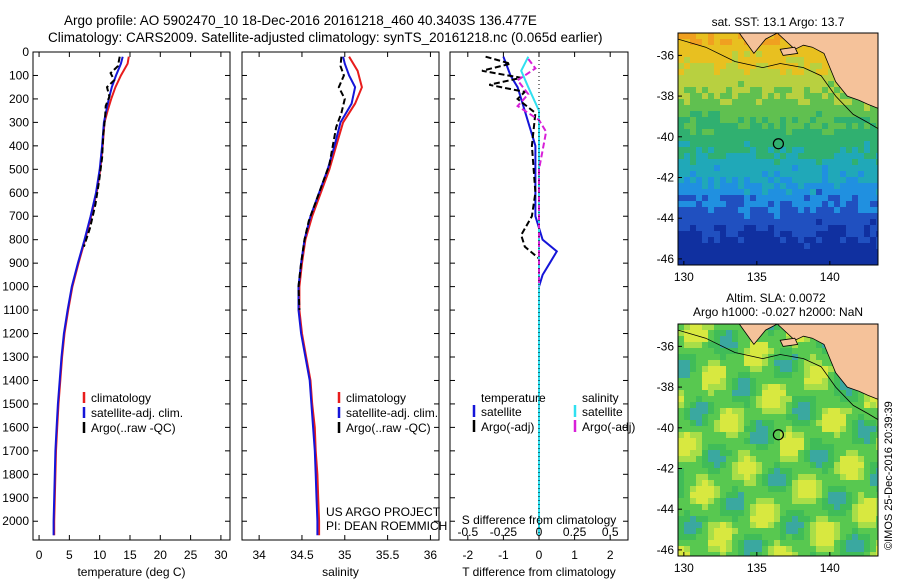 Image resolution: width=900 pixels, height=580 pixels. What do you see at coordinates (889, 475) in the screenshot?
I see `imos-timestamp: ©IMOS 25-Dec-2016 20:39:39` at bounding box center [889, 475].